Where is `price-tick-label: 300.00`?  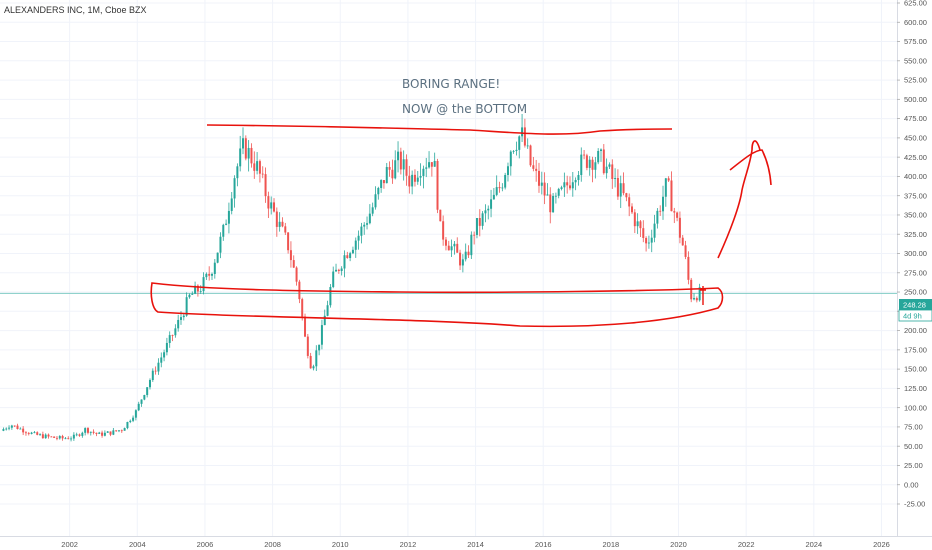 price-tick-label: 300.00 is located at coordinates (915, 253).